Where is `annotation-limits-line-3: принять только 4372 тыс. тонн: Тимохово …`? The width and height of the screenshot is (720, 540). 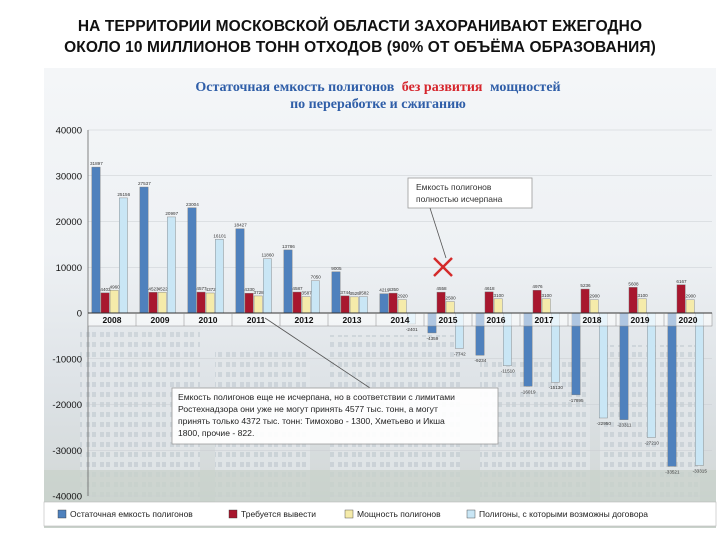
annotation-limits-line-3: принять только 4372 тыс. тонн: Тимохово … is located at coordinates (311, 421).